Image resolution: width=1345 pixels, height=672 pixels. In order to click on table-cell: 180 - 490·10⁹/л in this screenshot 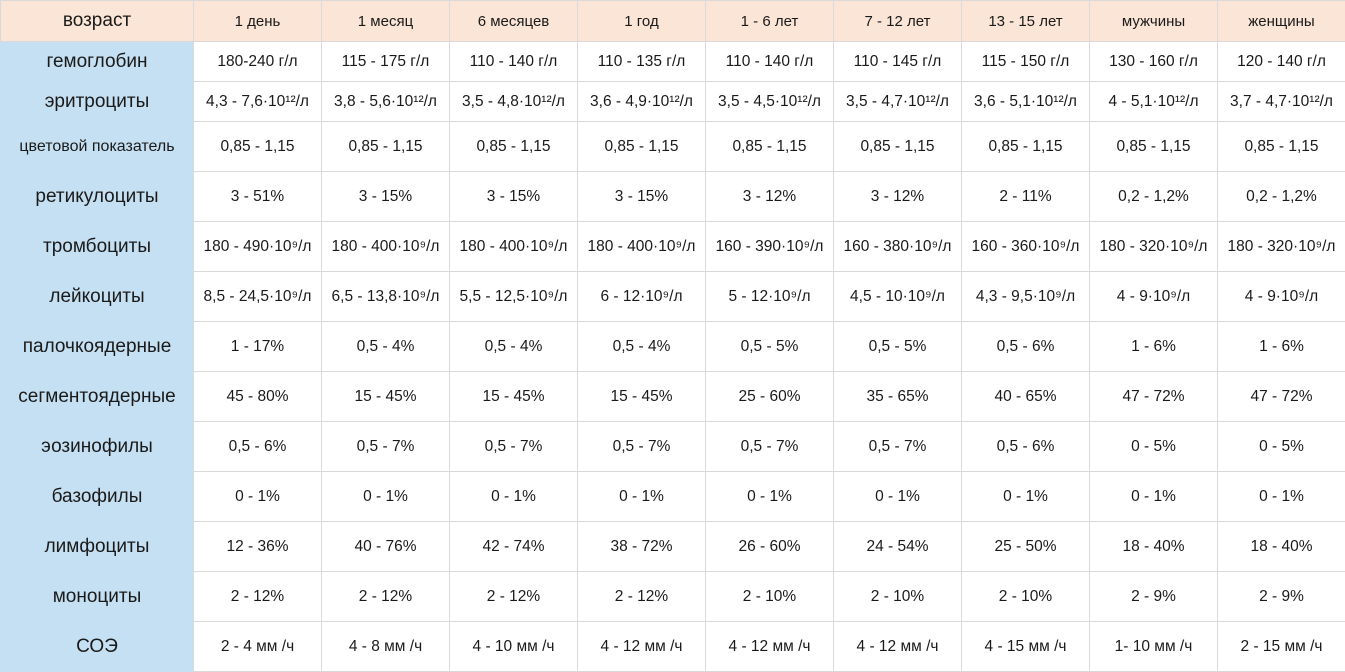, I will do `click(258, 247)`.